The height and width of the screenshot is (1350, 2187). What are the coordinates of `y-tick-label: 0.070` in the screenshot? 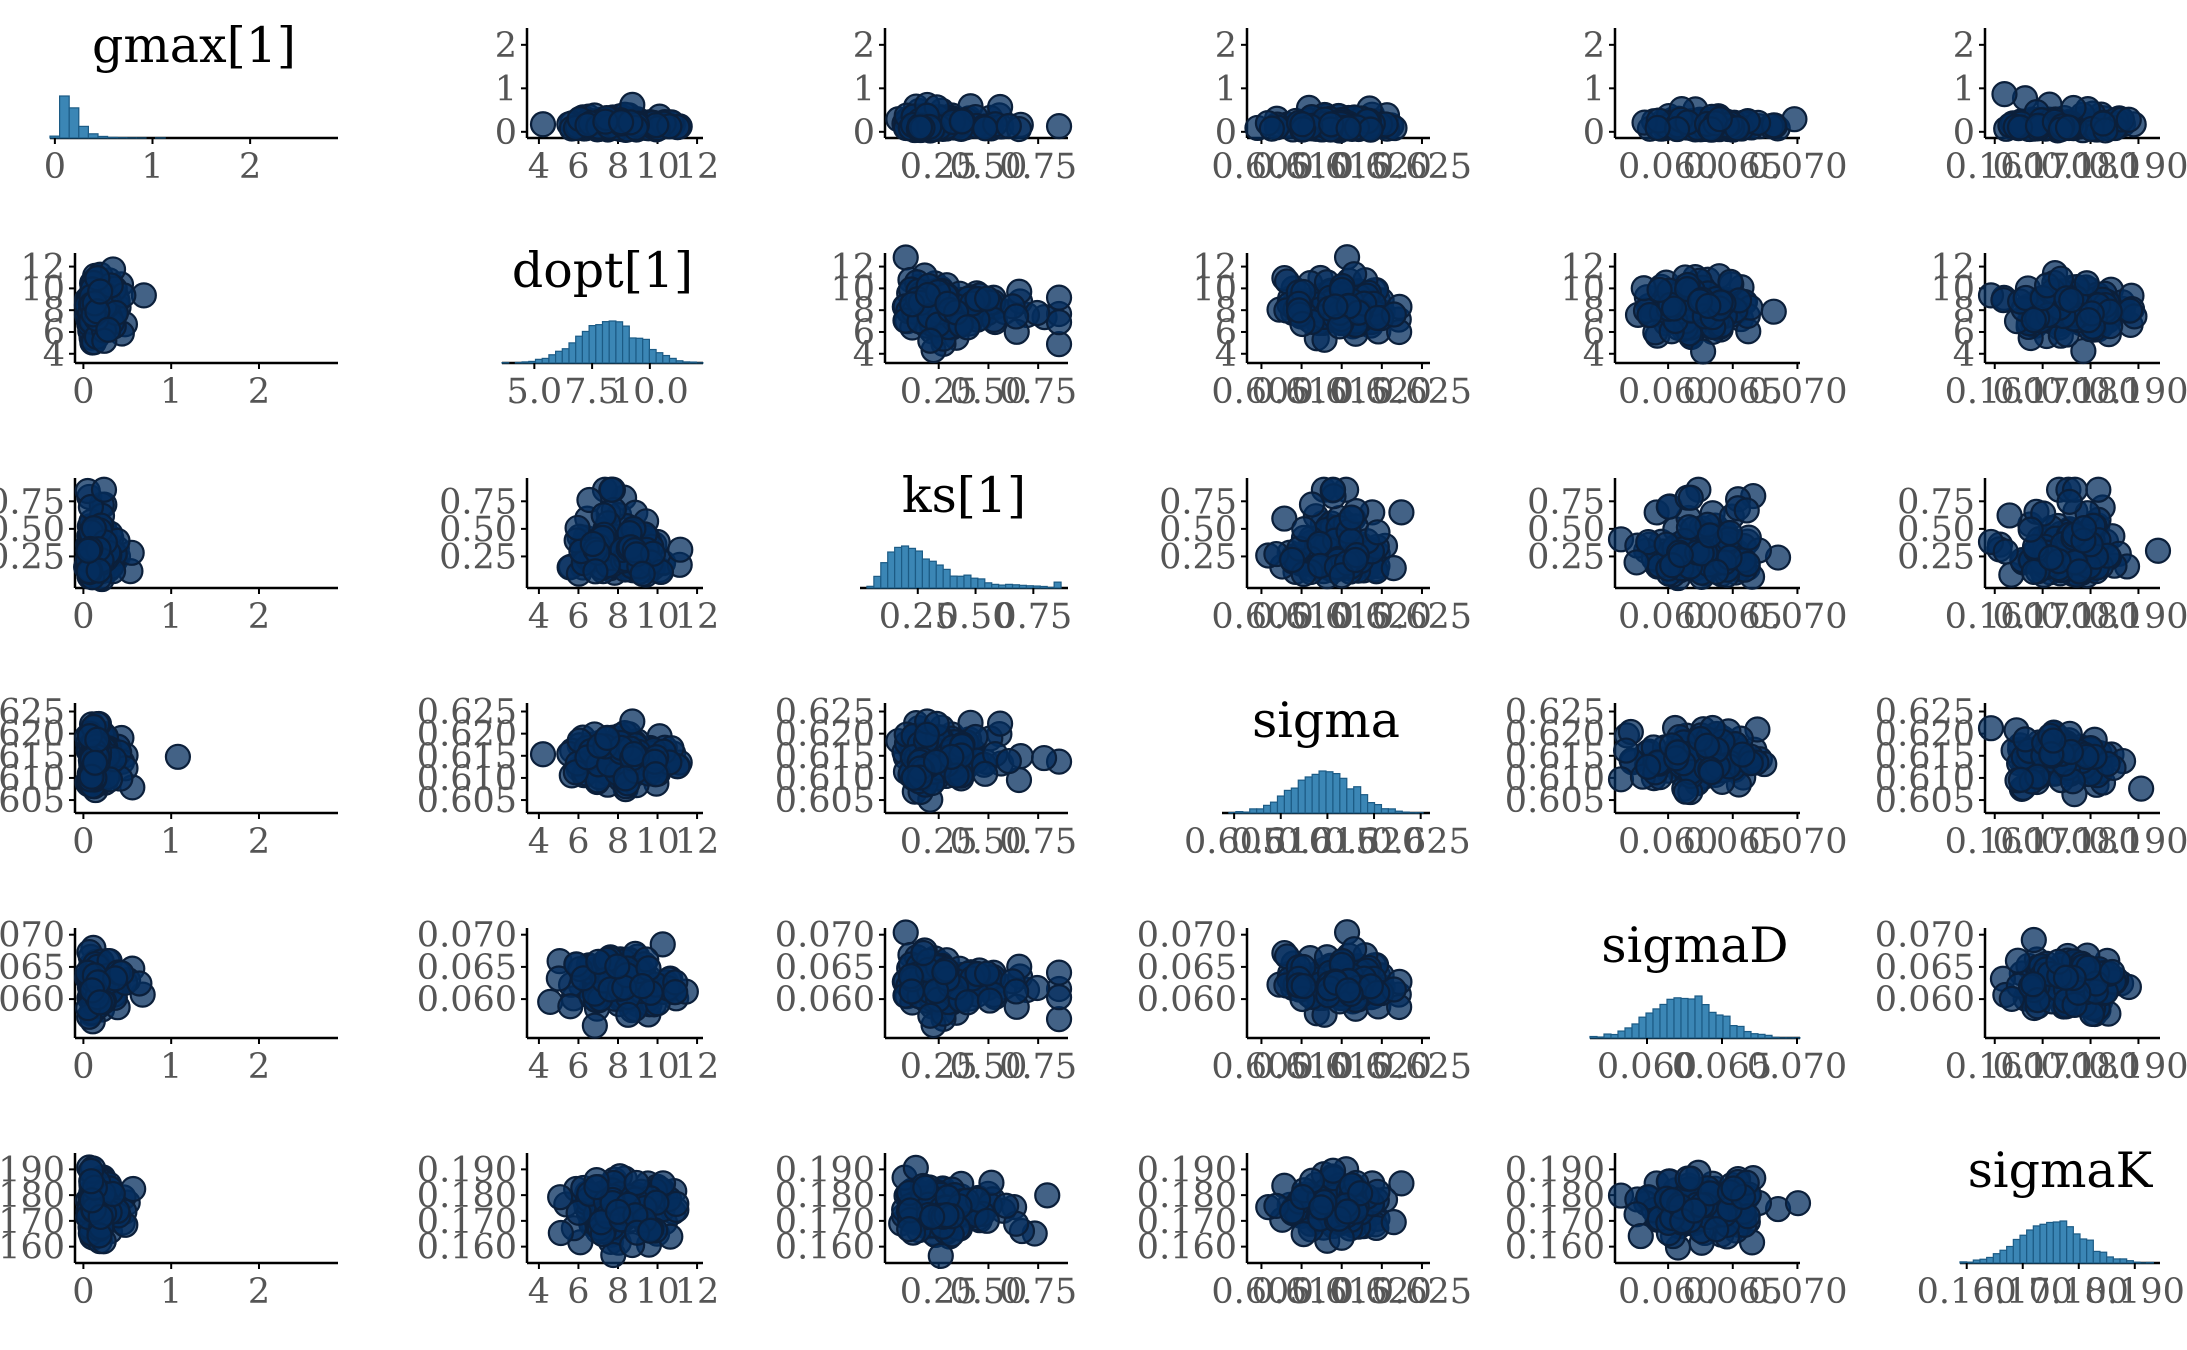 It's located at (1925, 936).